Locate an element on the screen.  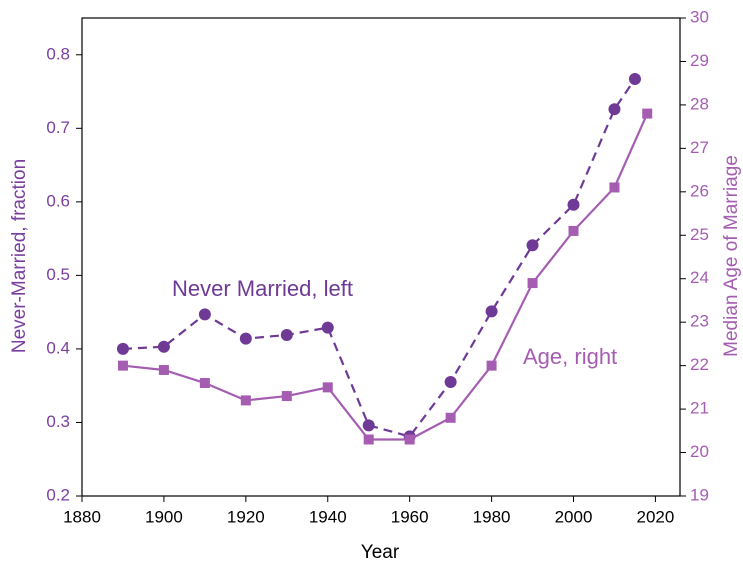
y-tick-label: 0.4 is located at coordinates (58, 347).